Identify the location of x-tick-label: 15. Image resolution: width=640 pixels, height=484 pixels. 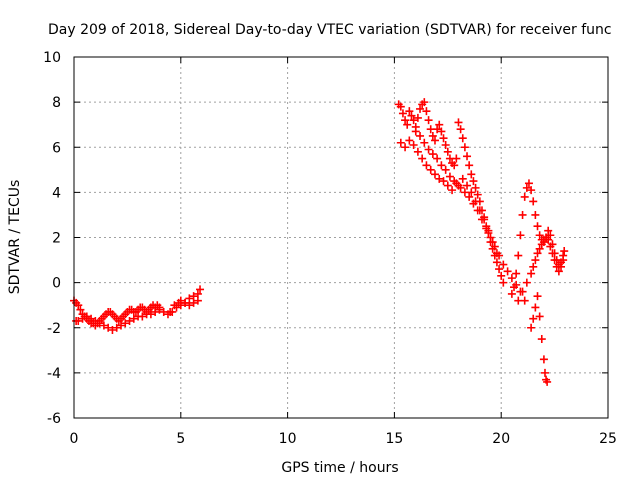
(394, 439).